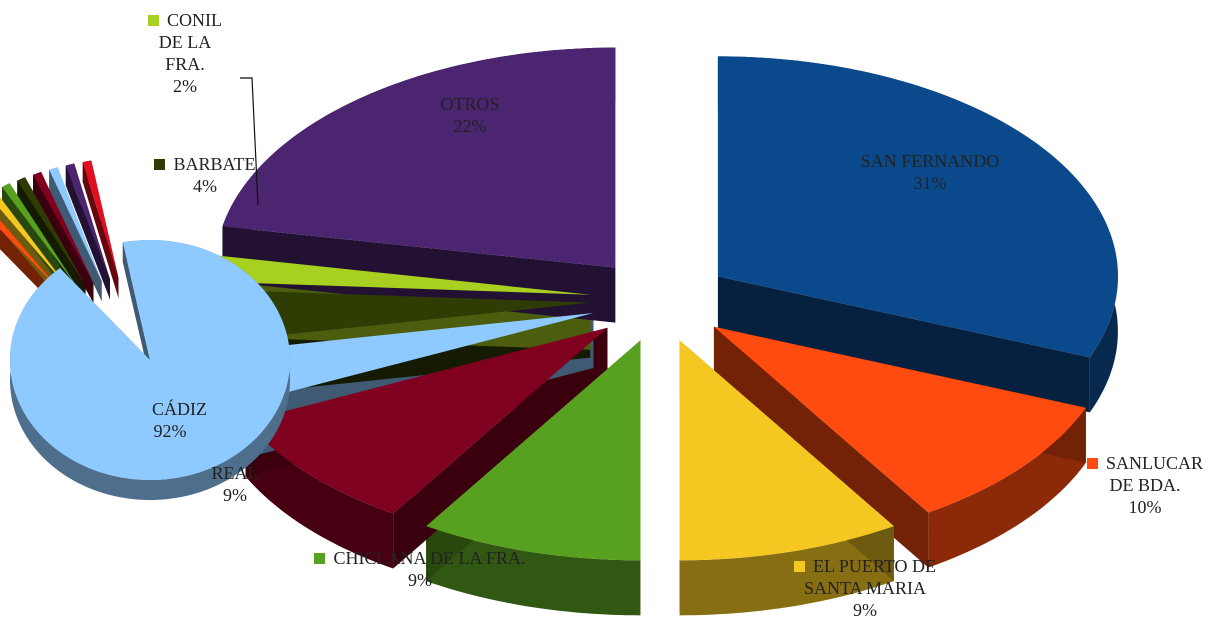 The image size is (1226, 628). Describe the element at coordinates (205, 175) in the screenshot. I see `slice-label: BARBATE 4%` at that location.